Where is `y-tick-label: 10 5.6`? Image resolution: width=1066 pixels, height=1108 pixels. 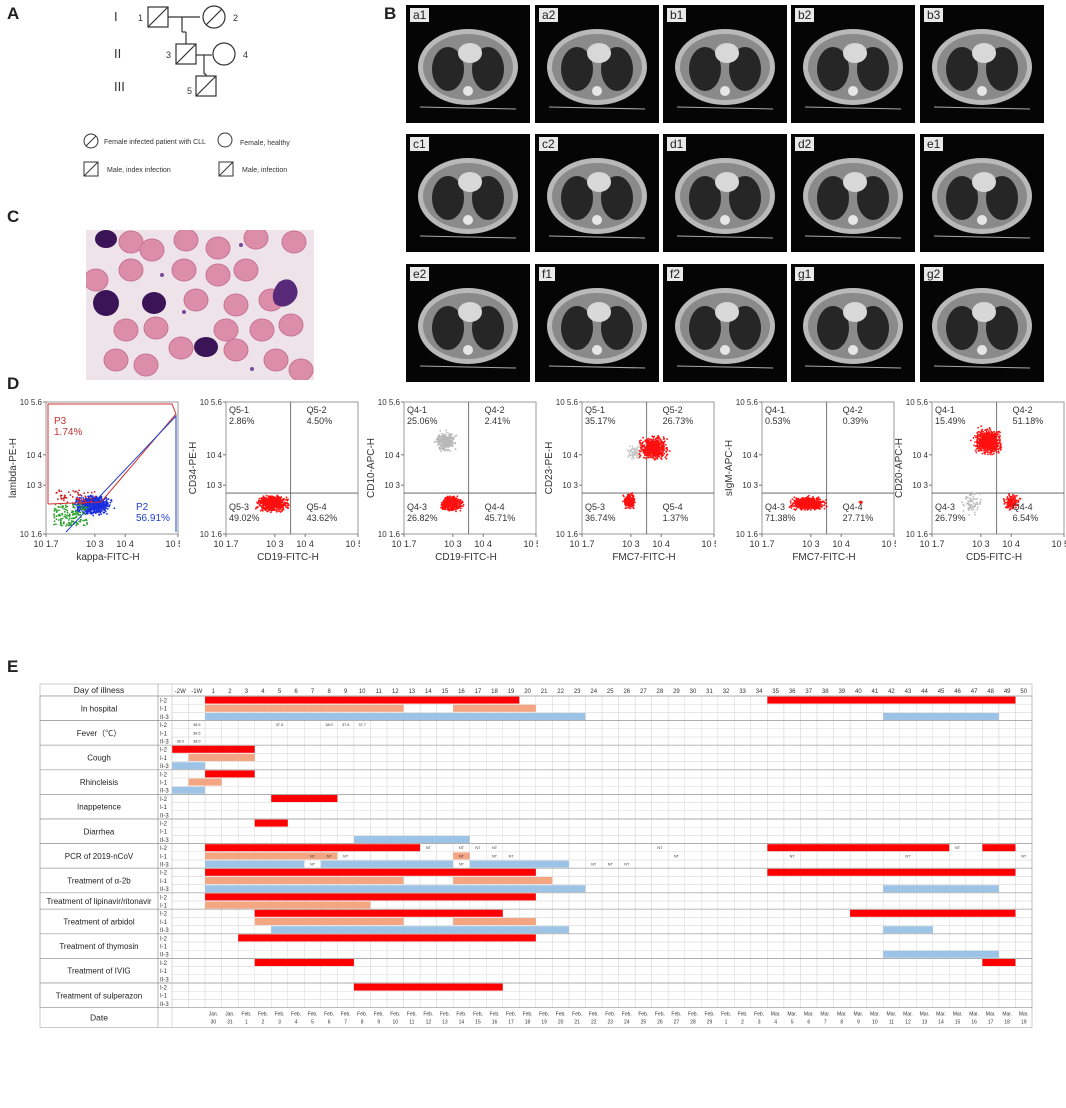
y-tick-label: 10 5.6 is located at coordinates (747, 402).